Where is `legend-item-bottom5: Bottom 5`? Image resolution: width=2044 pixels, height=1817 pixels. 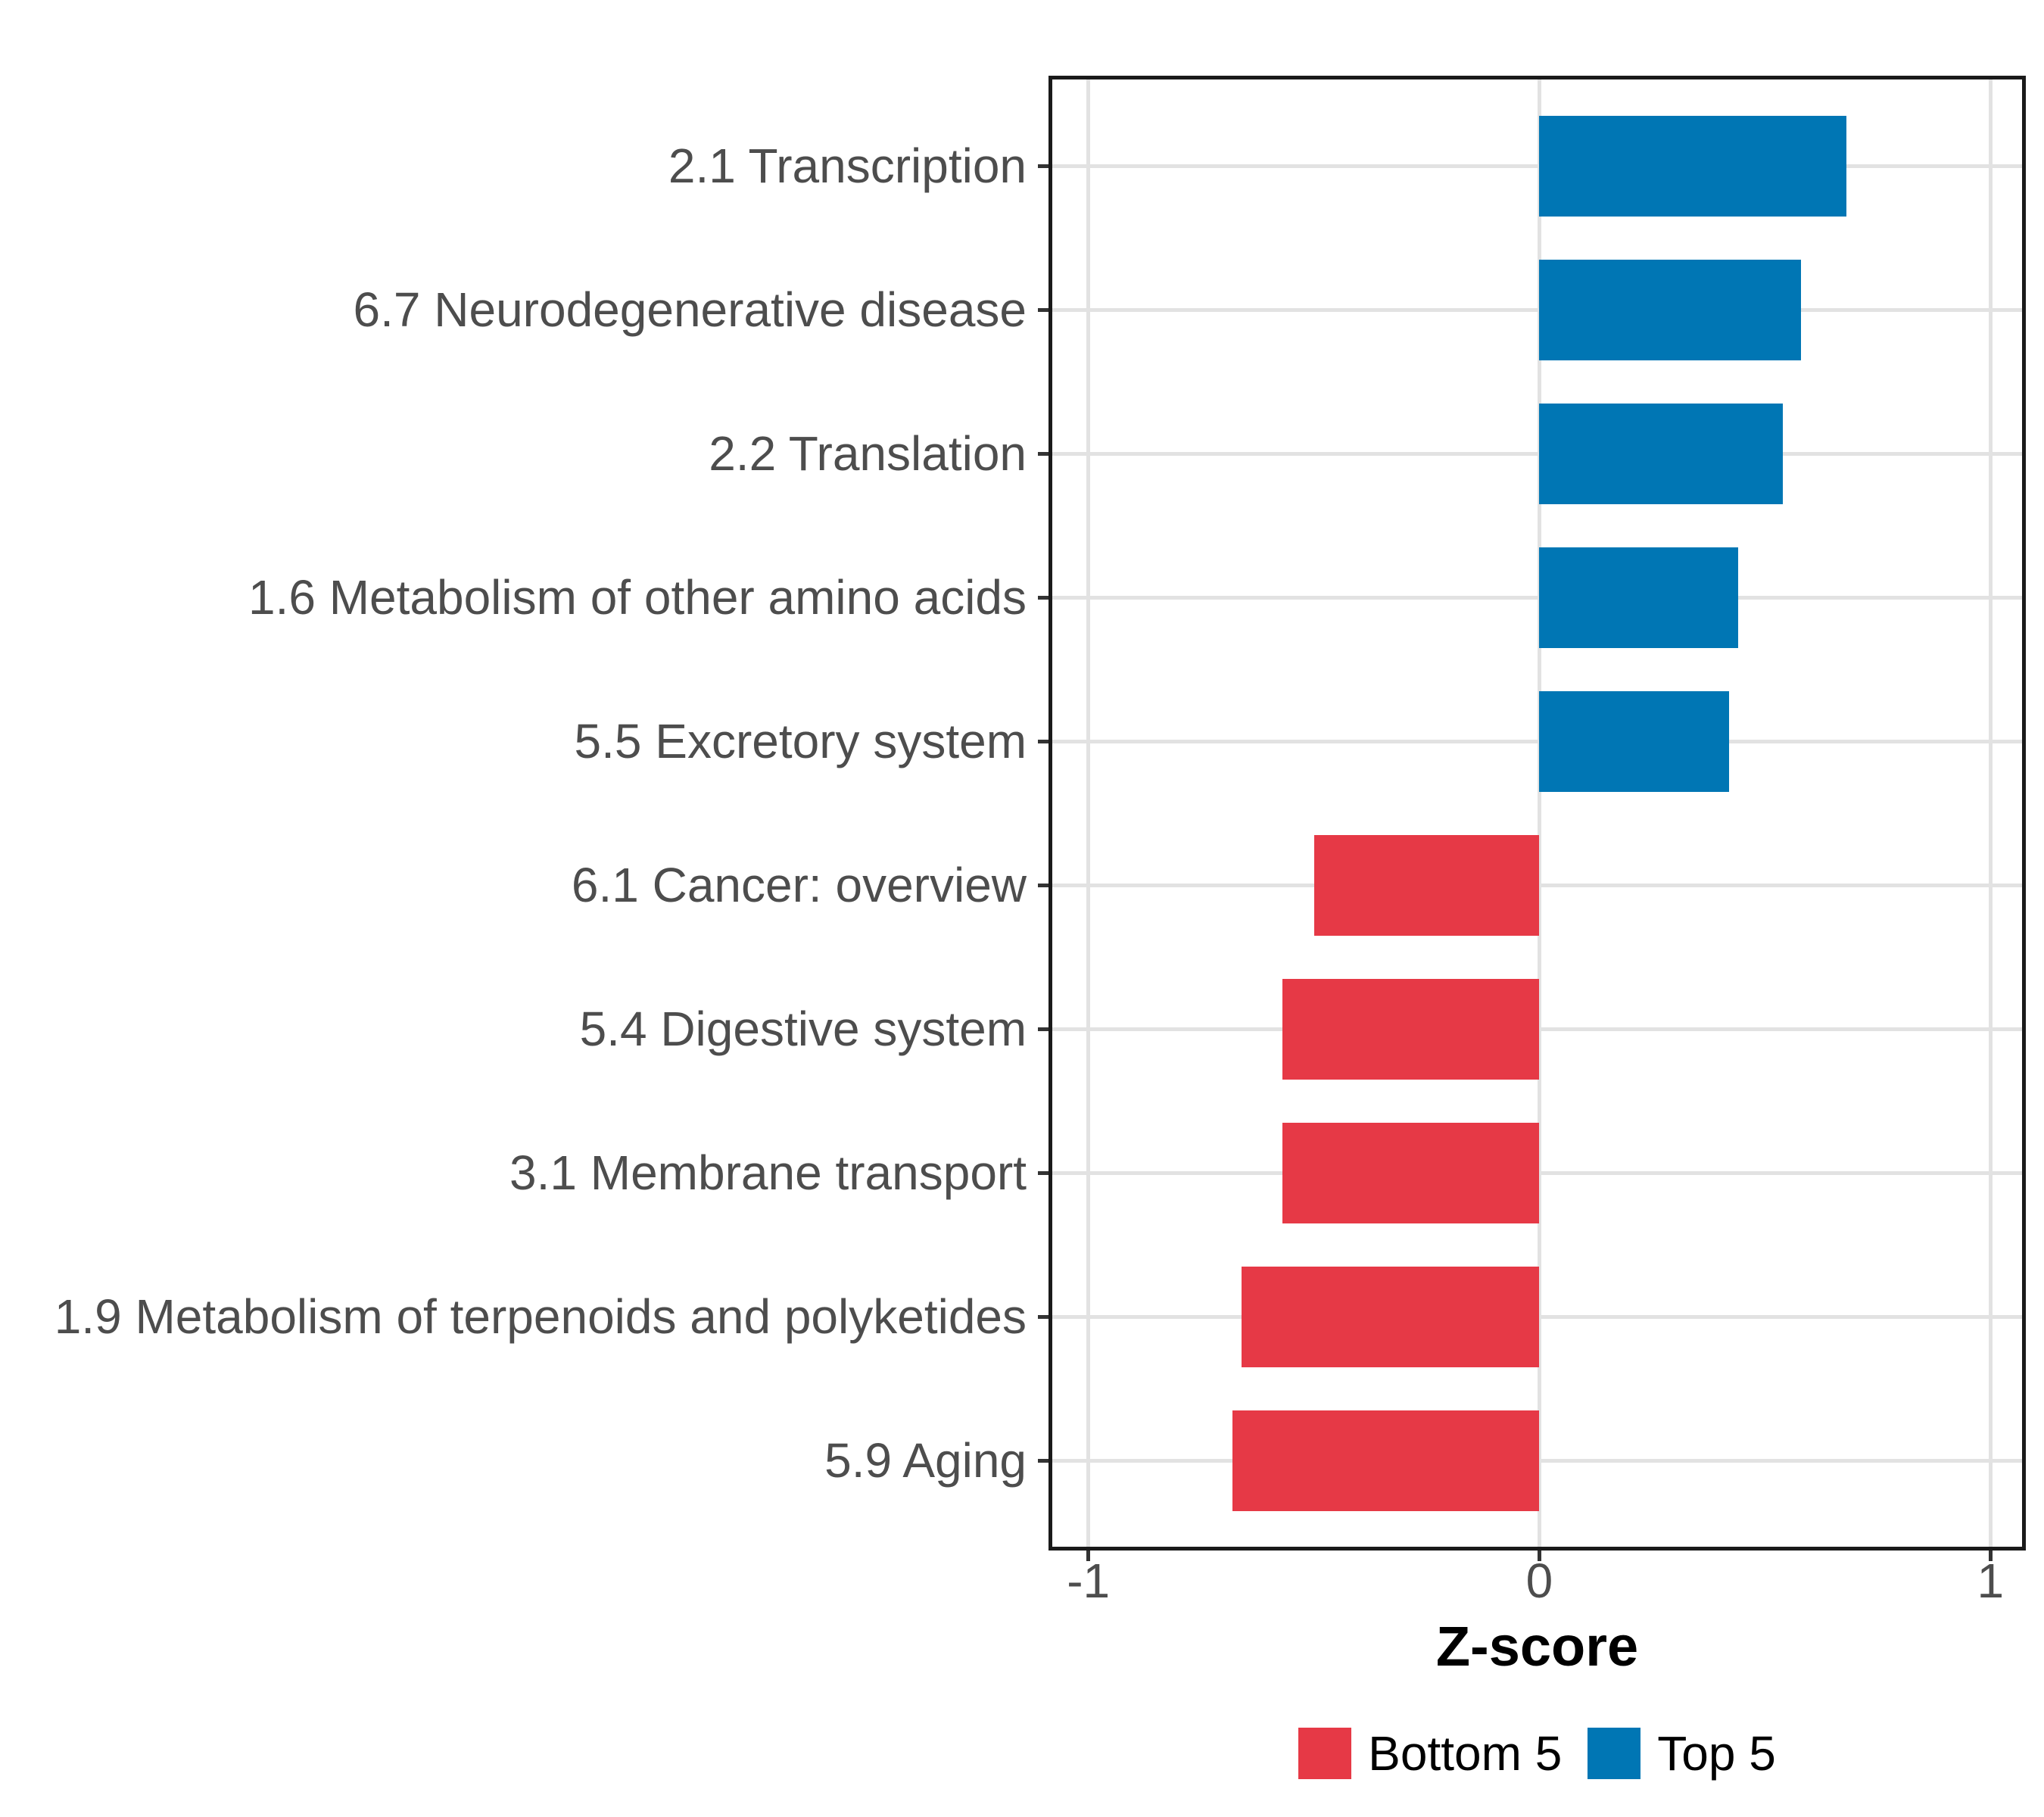
legend-item-bottom5: Bottom 5 is located at coordinates (1430, 1753).